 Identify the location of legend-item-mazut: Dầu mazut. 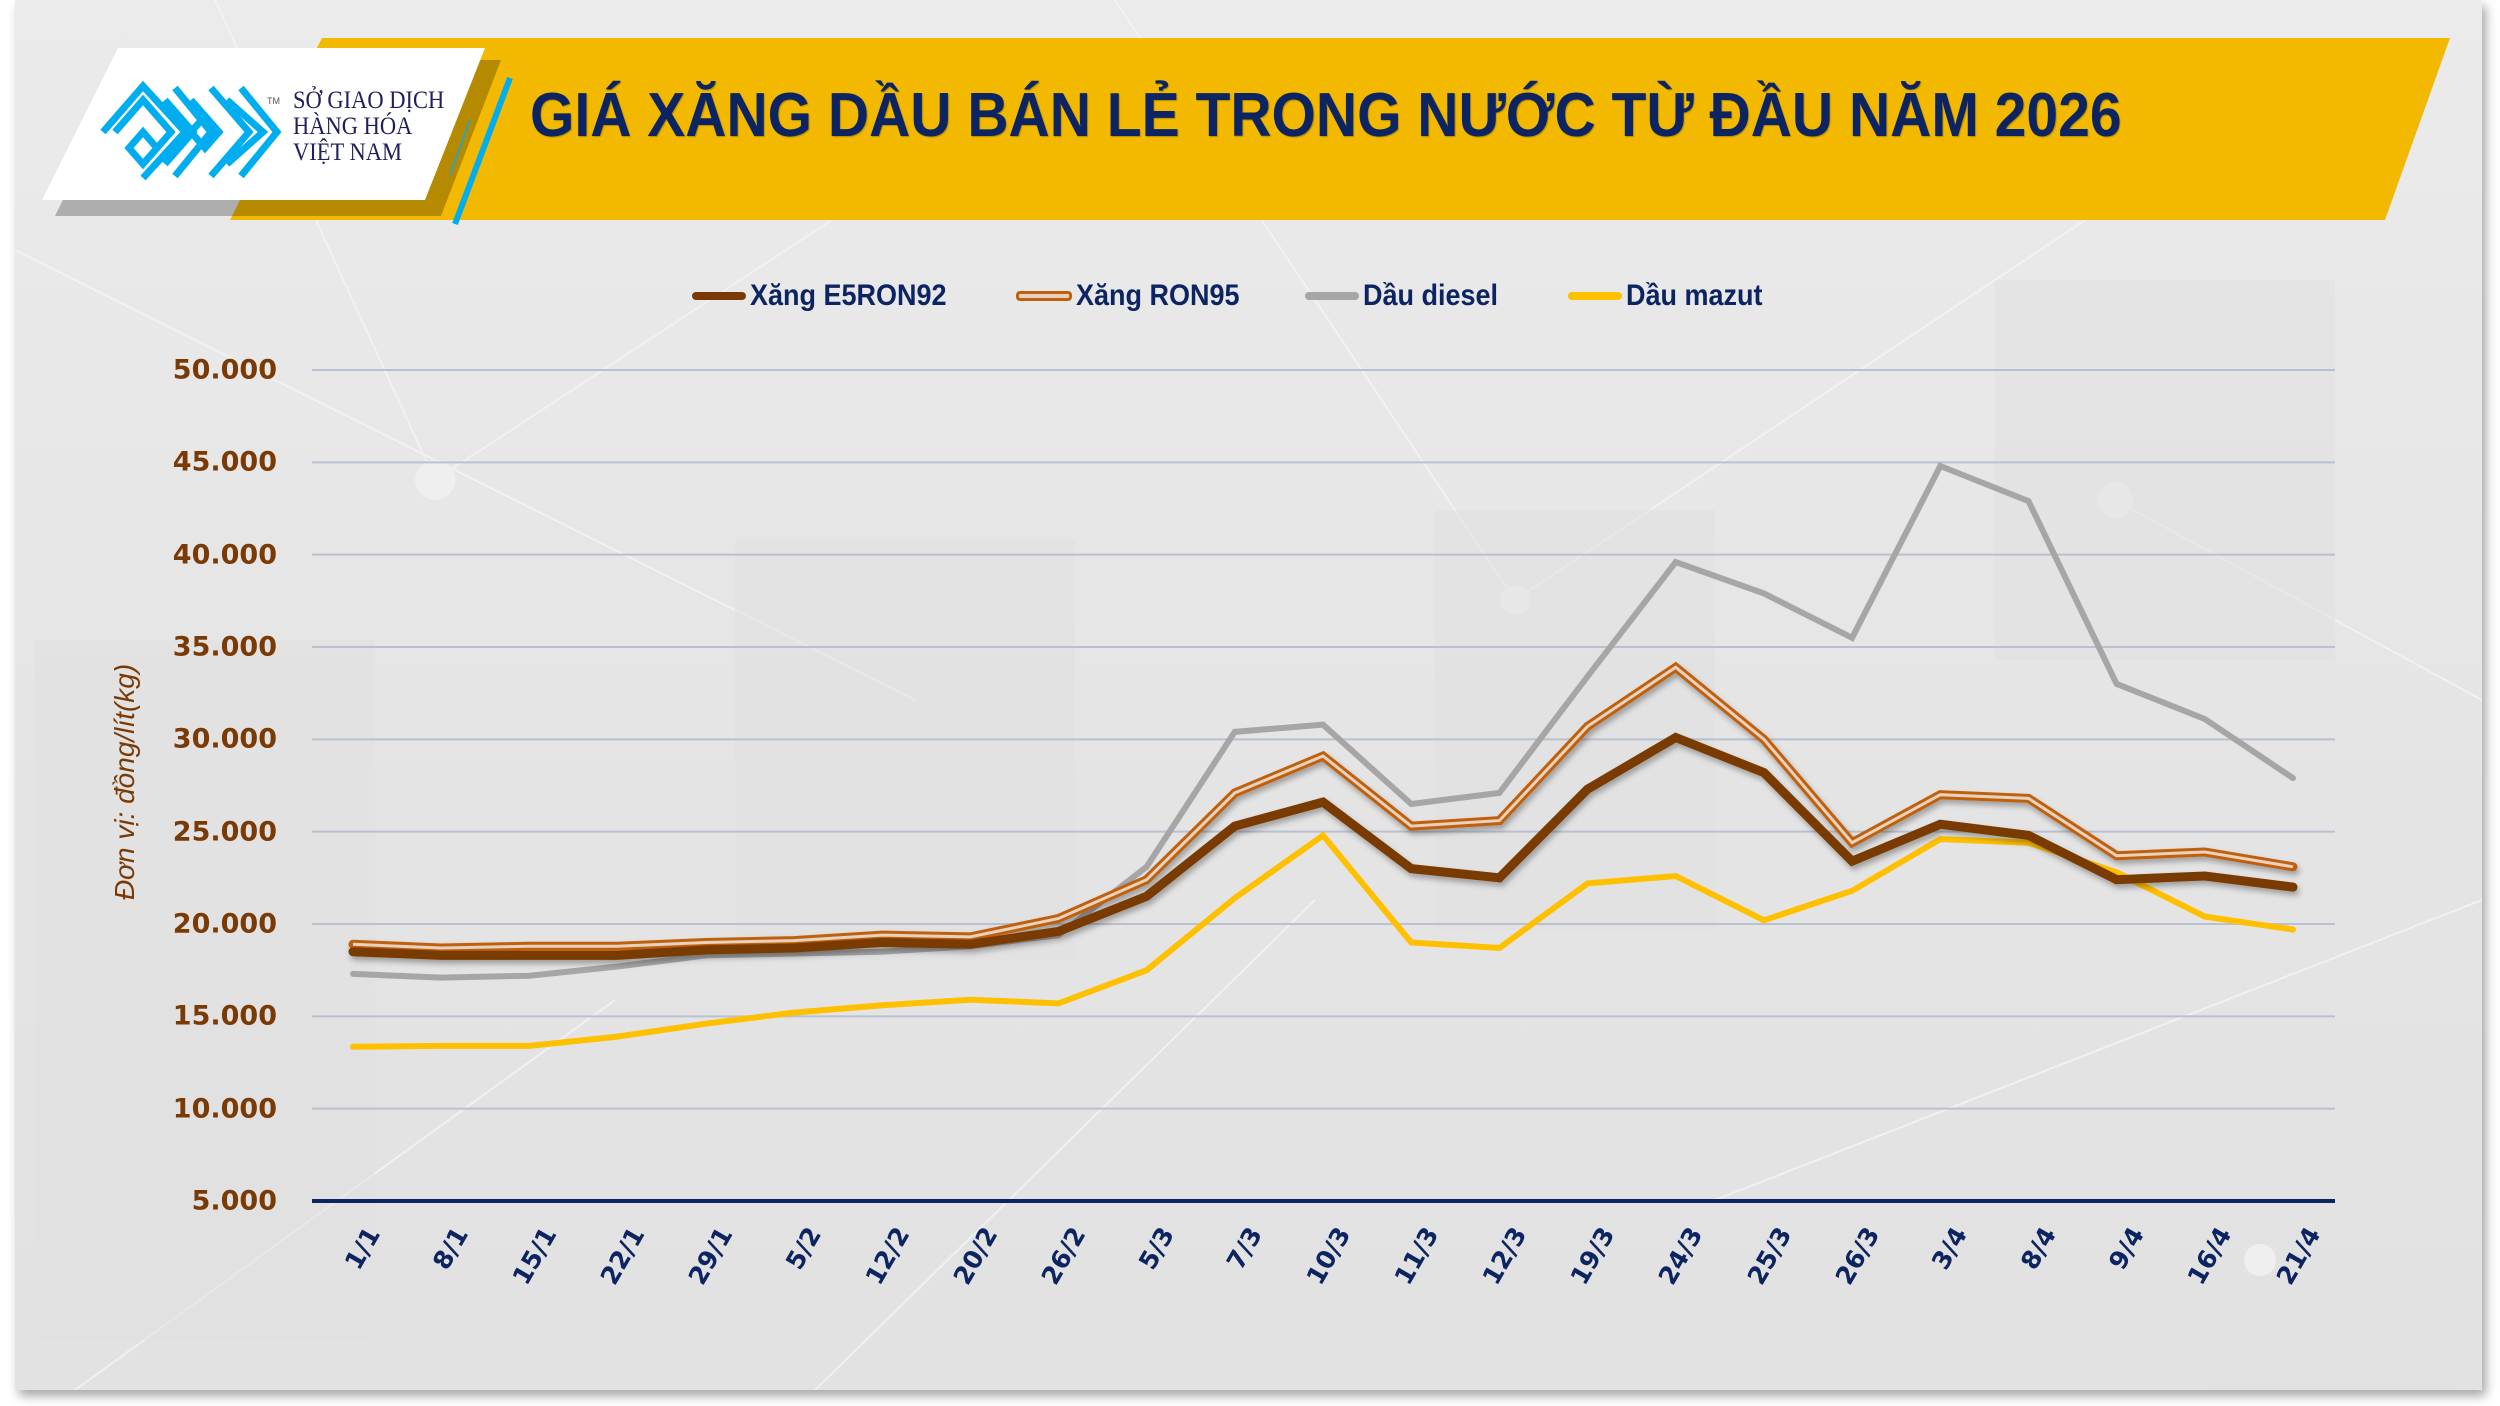
(1673, 296).